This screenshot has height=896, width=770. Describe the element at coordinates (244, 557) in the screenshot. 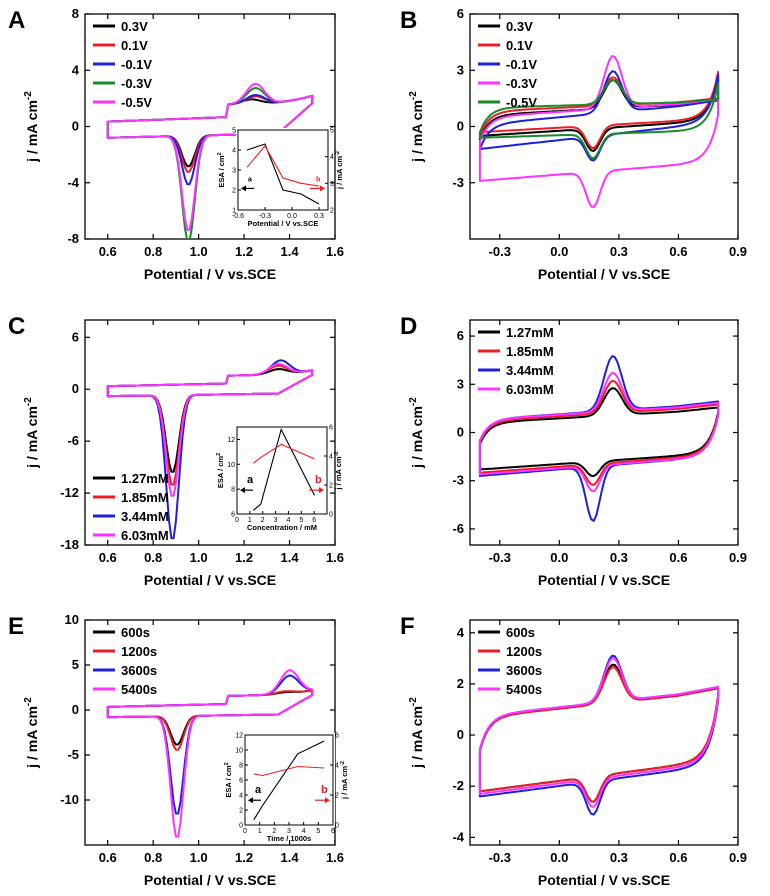

I see `x-tick-label: 1.2` at that location.